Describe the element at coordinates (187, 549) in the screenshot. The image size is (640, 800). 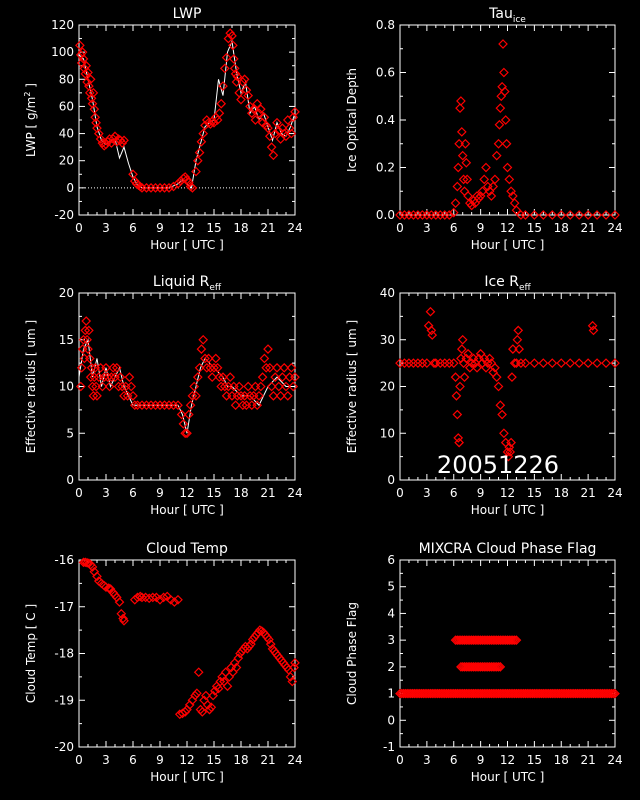
I see `chart-title: Cloud Temp` at that location.